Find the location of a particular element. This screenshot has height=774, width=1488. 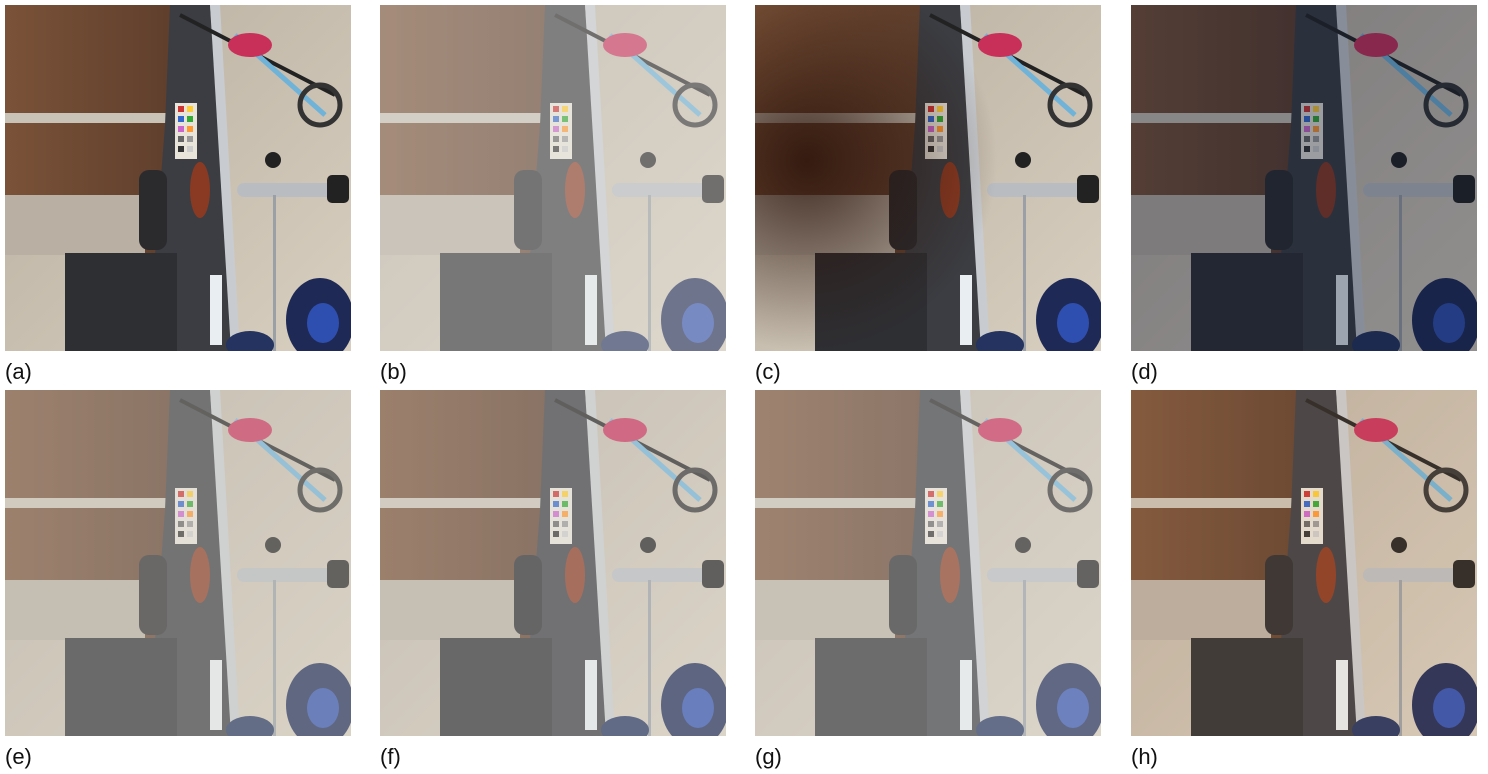

panel-label: (e) is located at coordinates (18, 756).